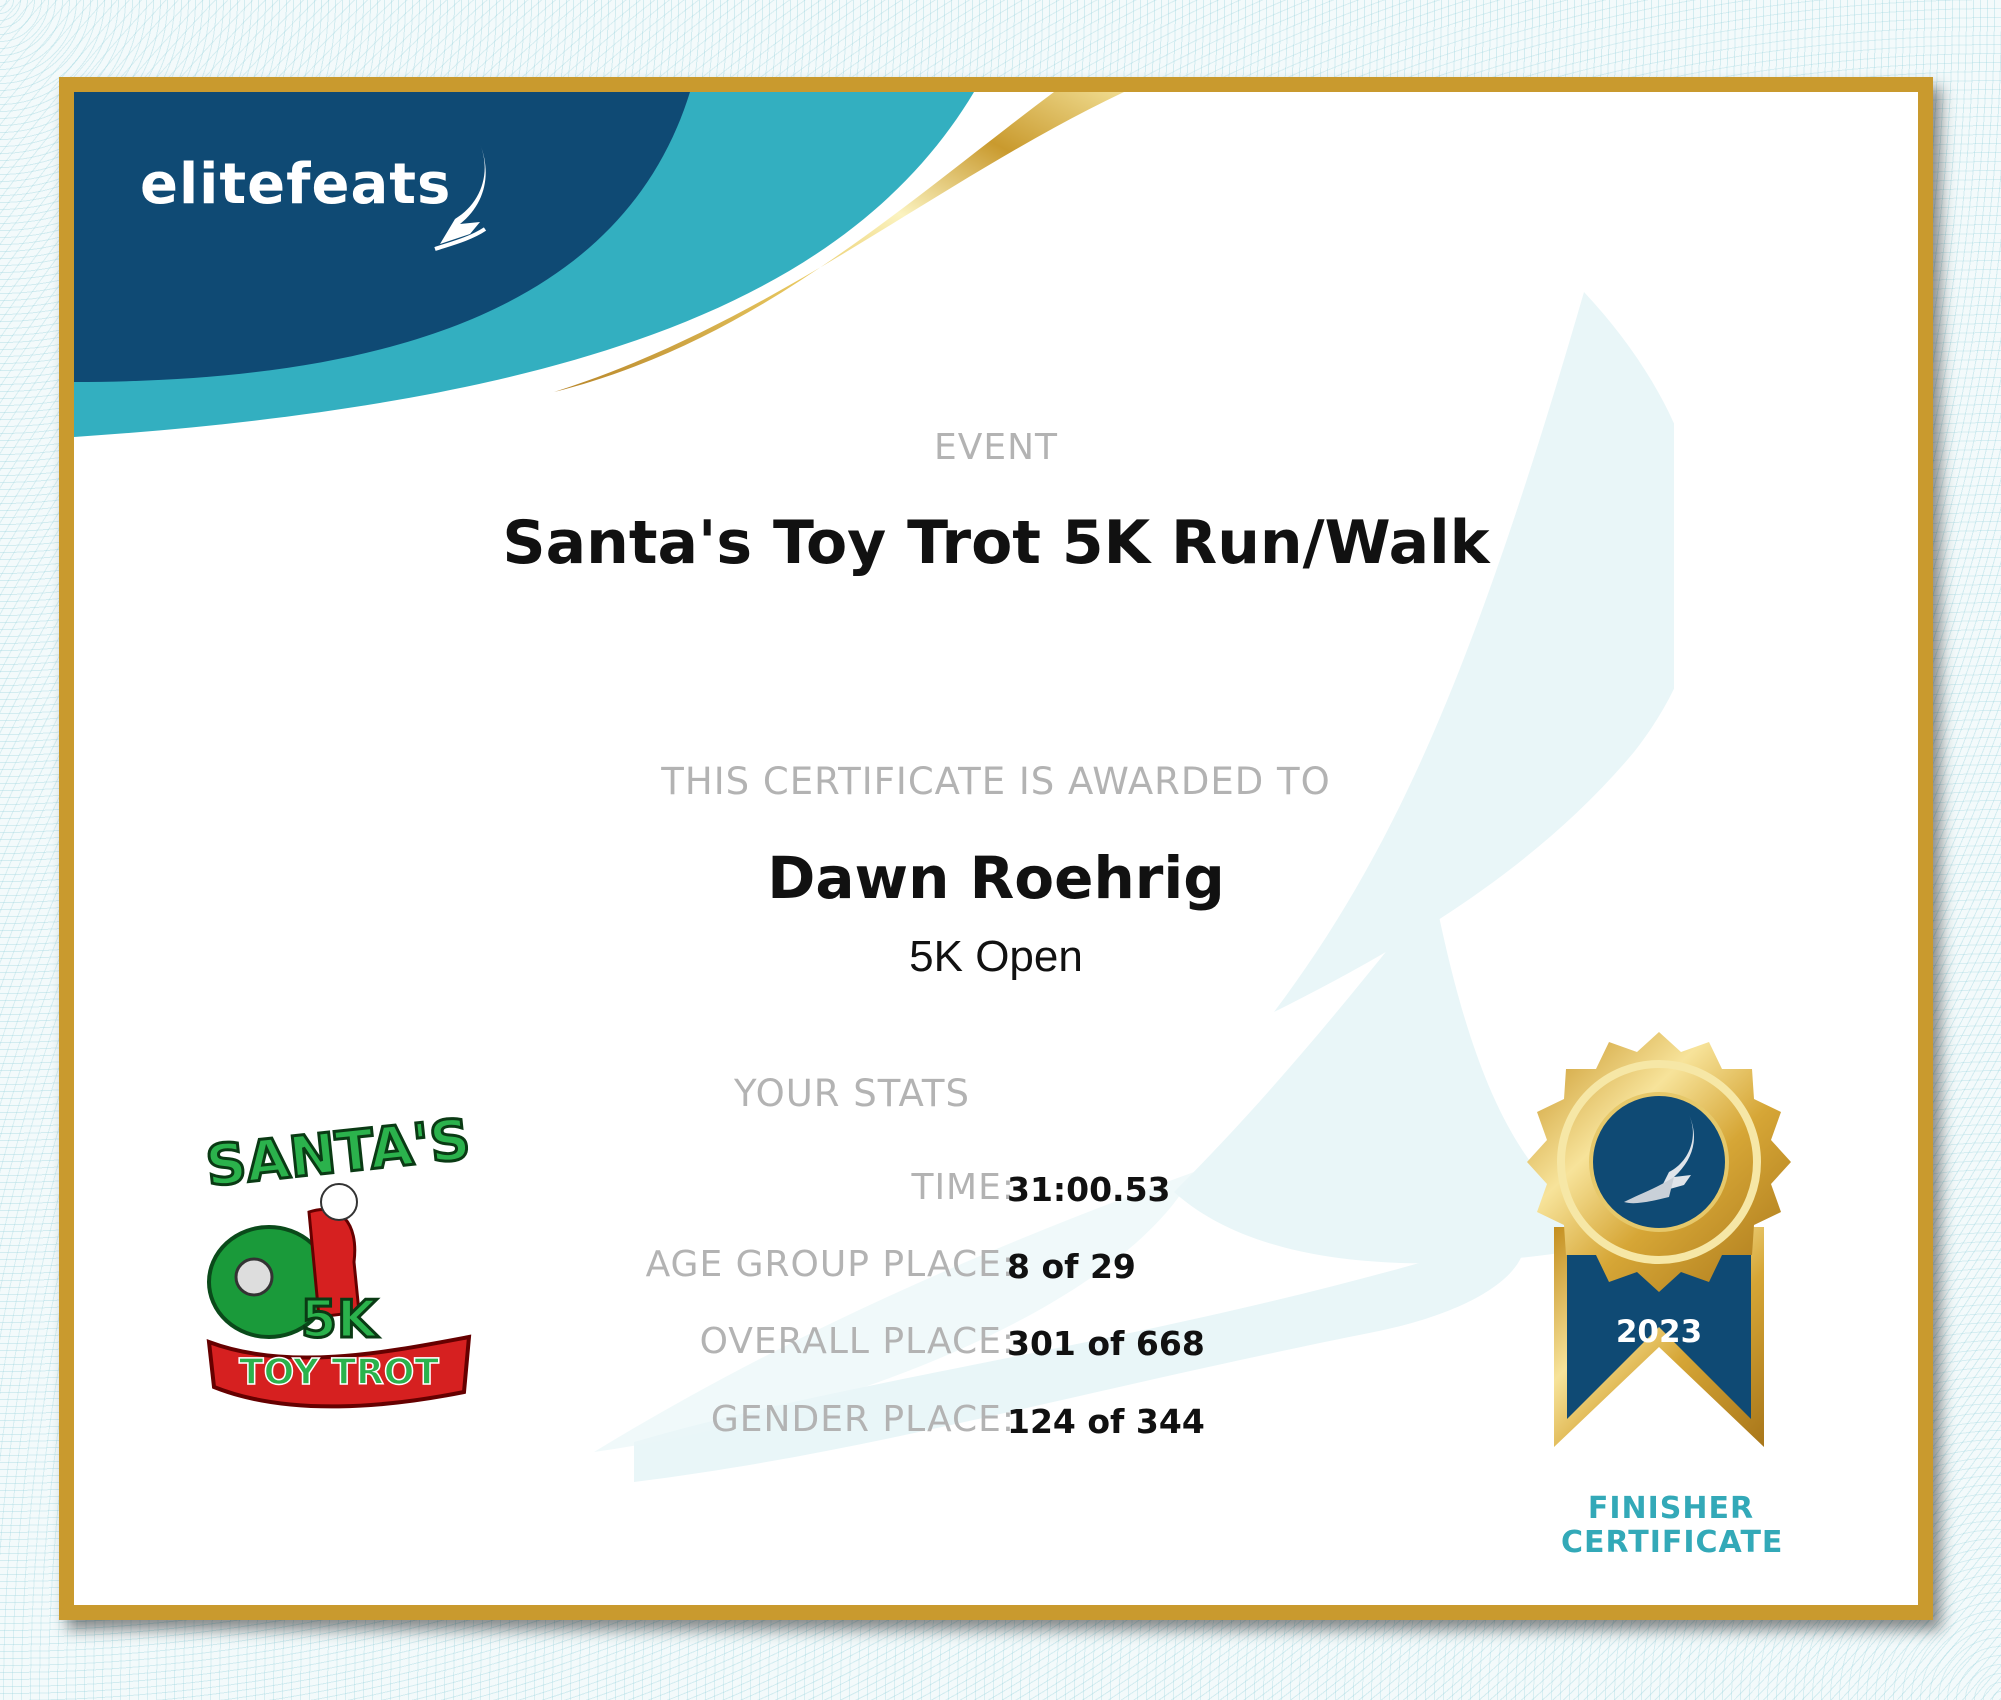  What do you see at coordinates (996, 543) in the screenshot?
I see `event-name: Santa's Toy Trot 5K Run/Walk` at bounding box center [996, 543].